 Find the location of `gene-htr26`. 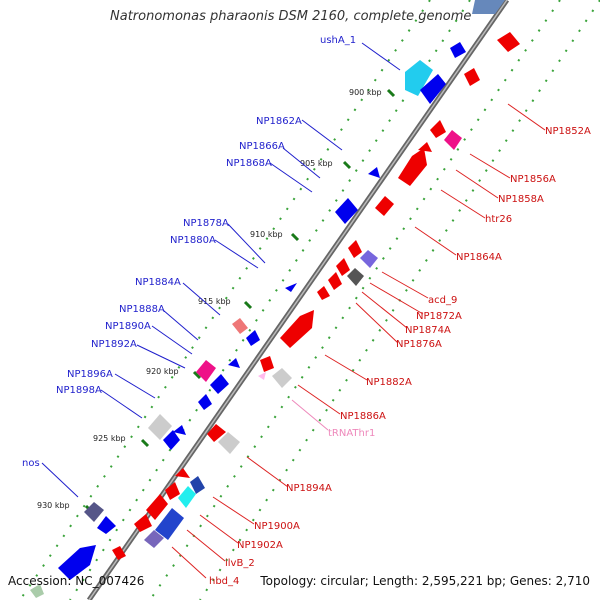

gene-htr26 is located at coordinates (384, 206).